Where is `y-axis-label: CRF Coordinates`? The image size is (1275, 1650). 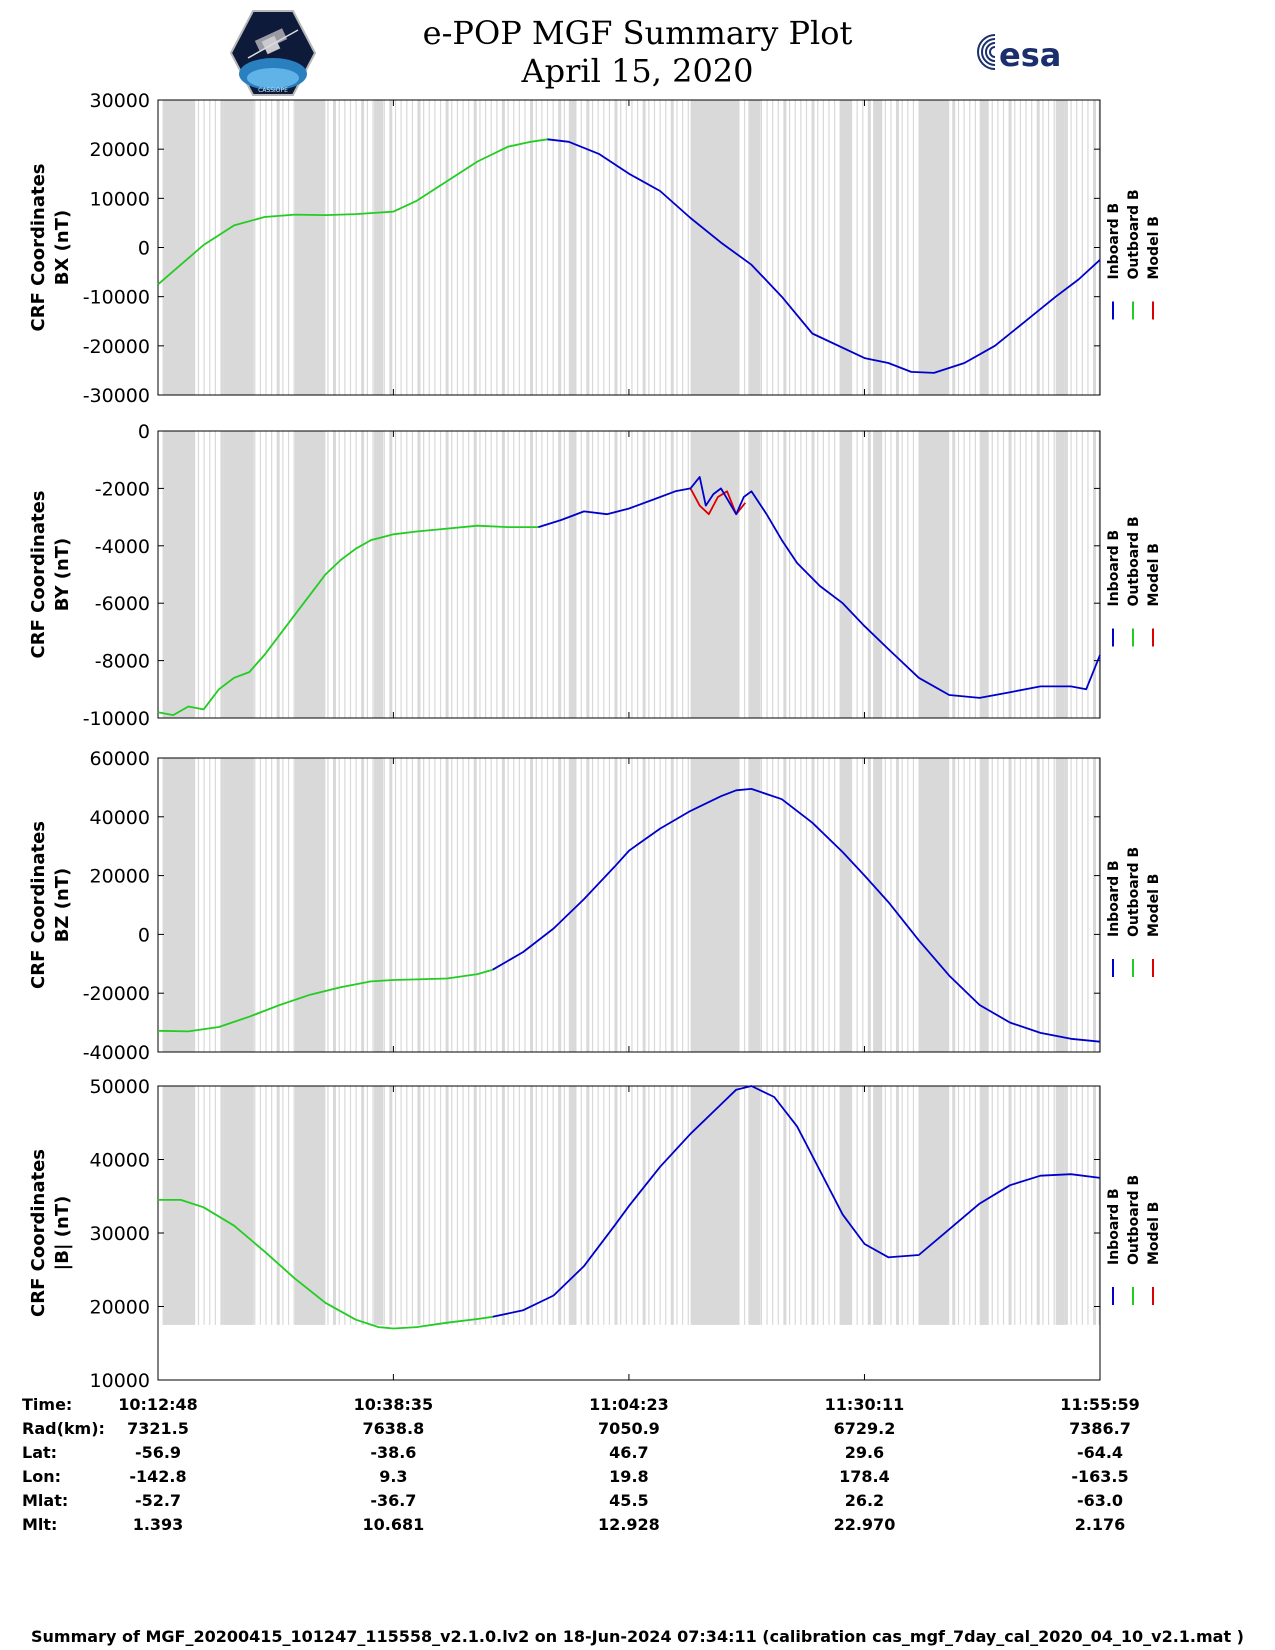
y-axis-label: CRF Coordinates is located at coordinates (38, 248).